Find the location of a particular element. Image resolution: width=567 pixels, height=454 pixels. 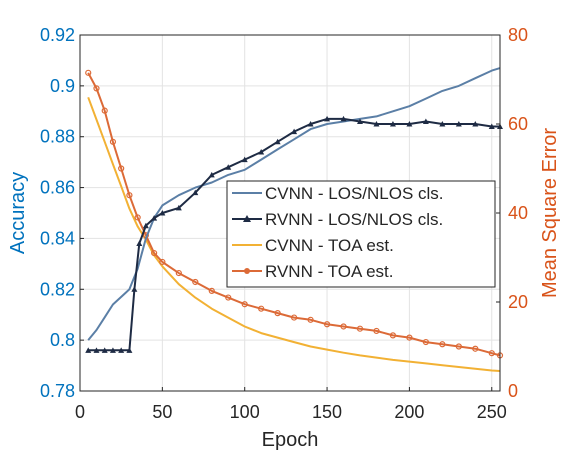

x-tick-label: 150 is located at coordinates (327, 412).